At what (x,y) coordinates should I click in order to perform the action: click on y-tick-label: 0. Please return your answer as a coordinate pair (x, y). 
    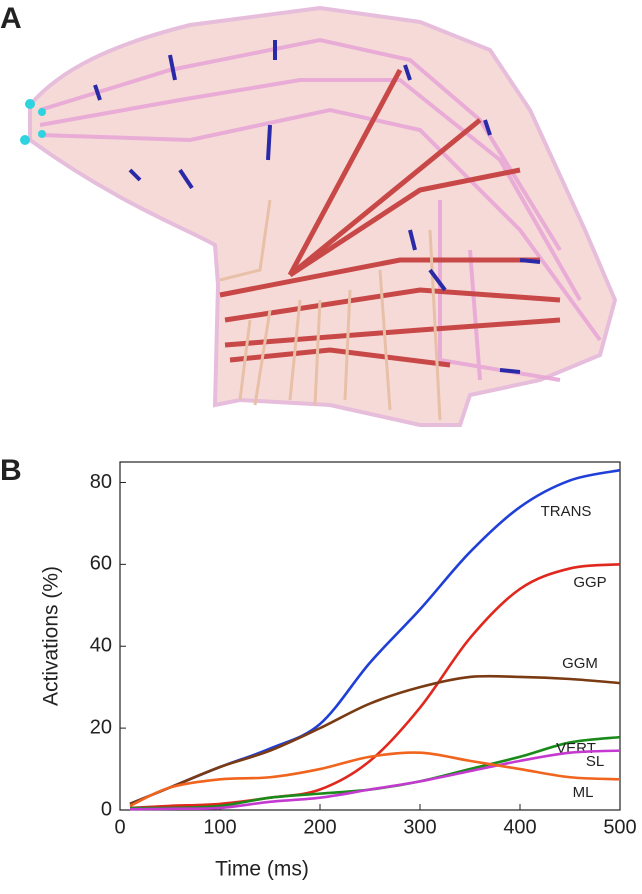
    Looking at the image, I should click on (106, 809).